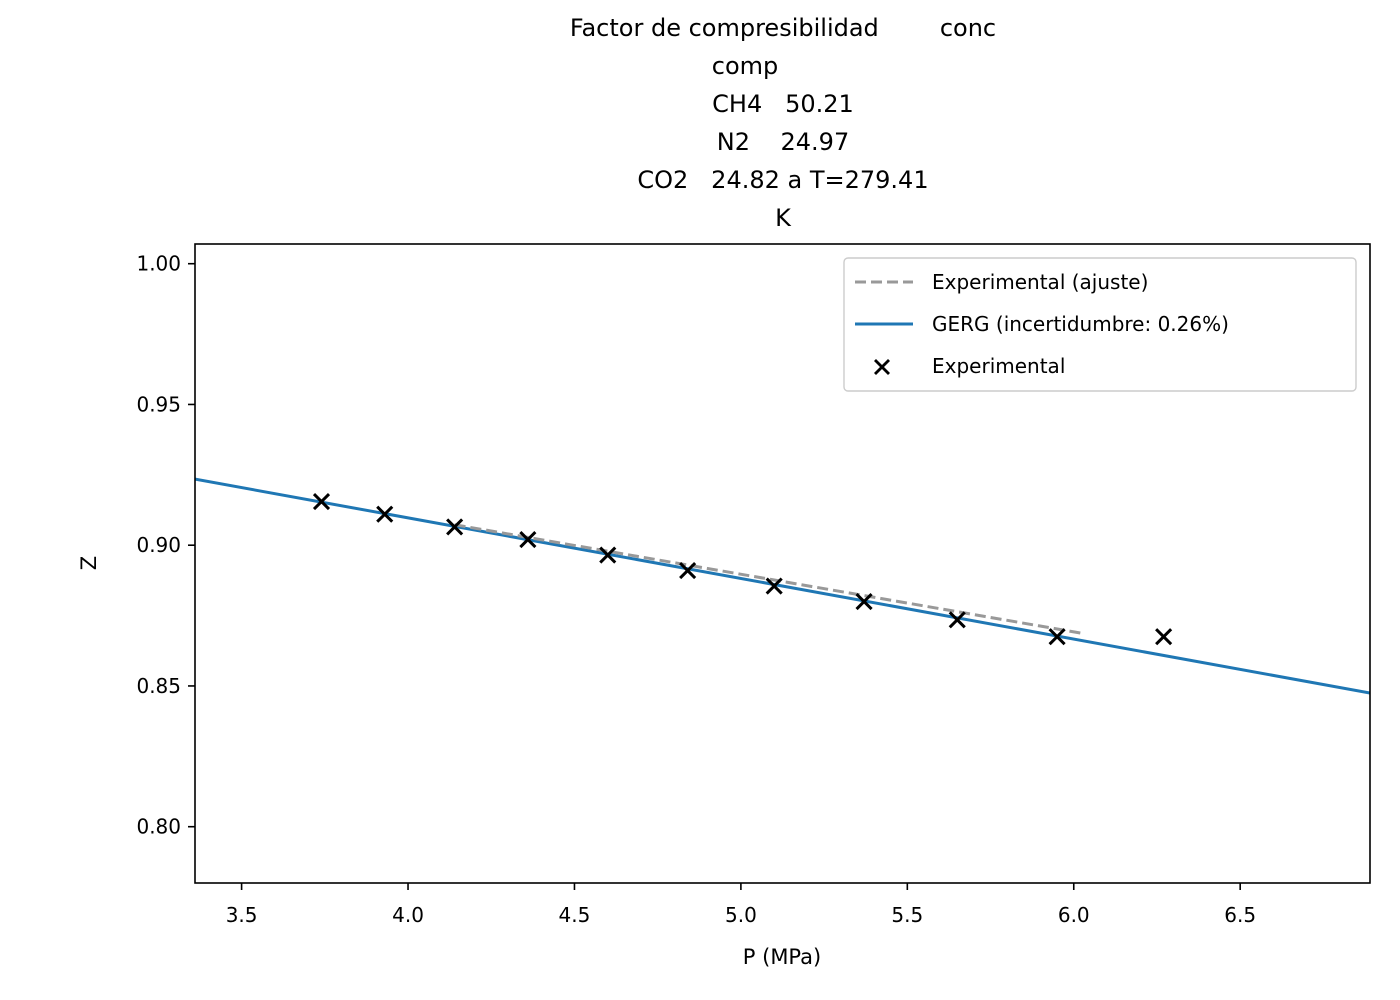 The image size is (1400, 1000). I want to click on x-tick-label: 5.5, so click(907, 915).